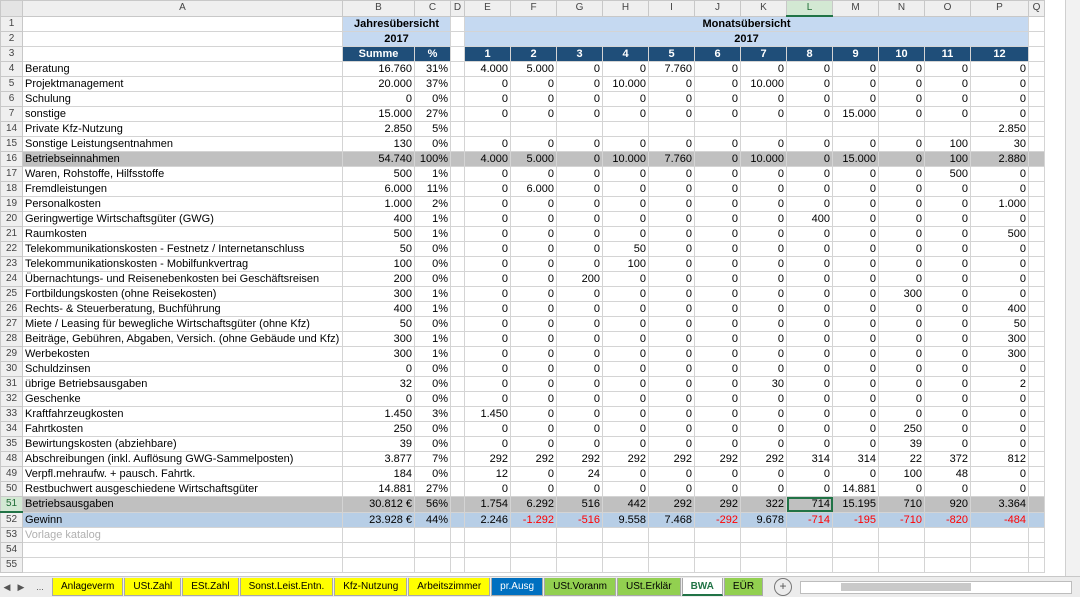 This screenshot has width=1080, height=597. I want to click on add-sheet-icon: +, so click(783, 587).